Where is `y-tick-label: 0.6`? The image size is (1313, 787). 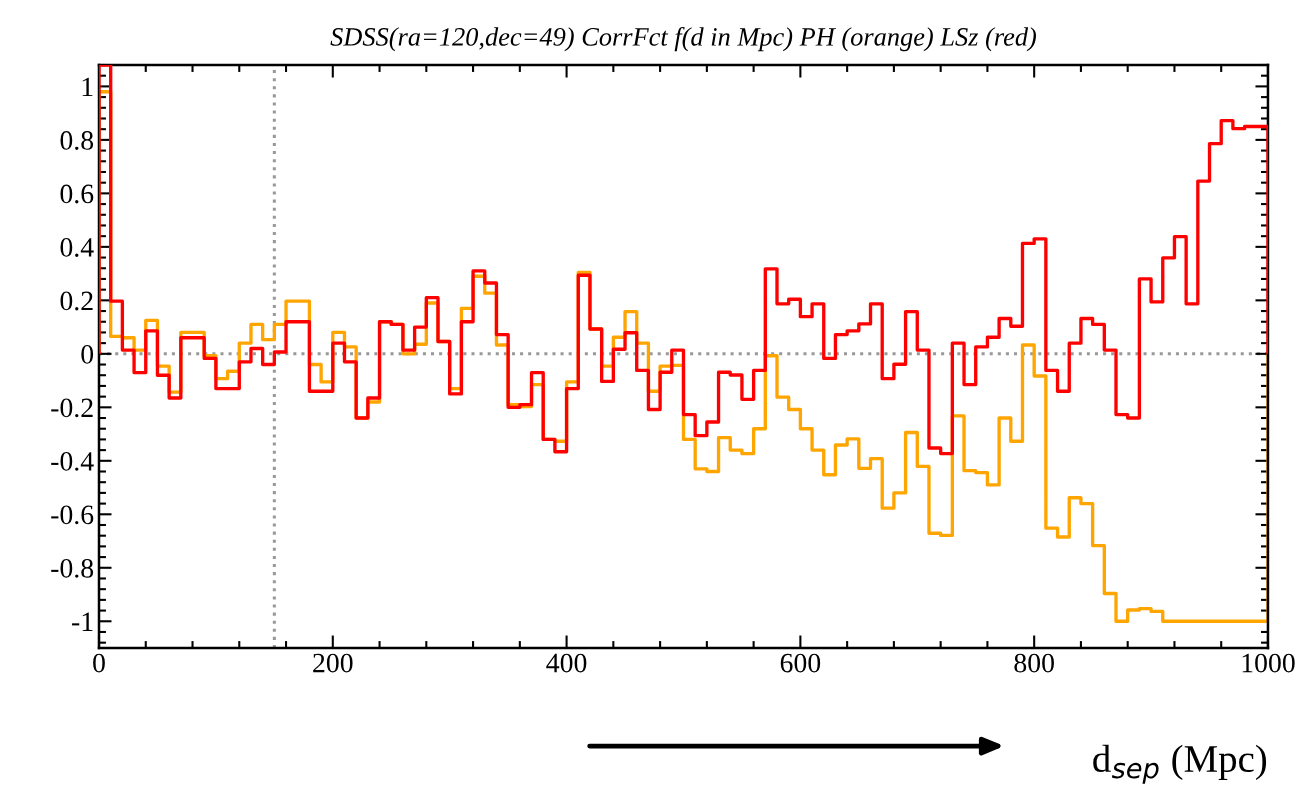 y-tick-label: 0.6 is located at coordinates (77, 194).